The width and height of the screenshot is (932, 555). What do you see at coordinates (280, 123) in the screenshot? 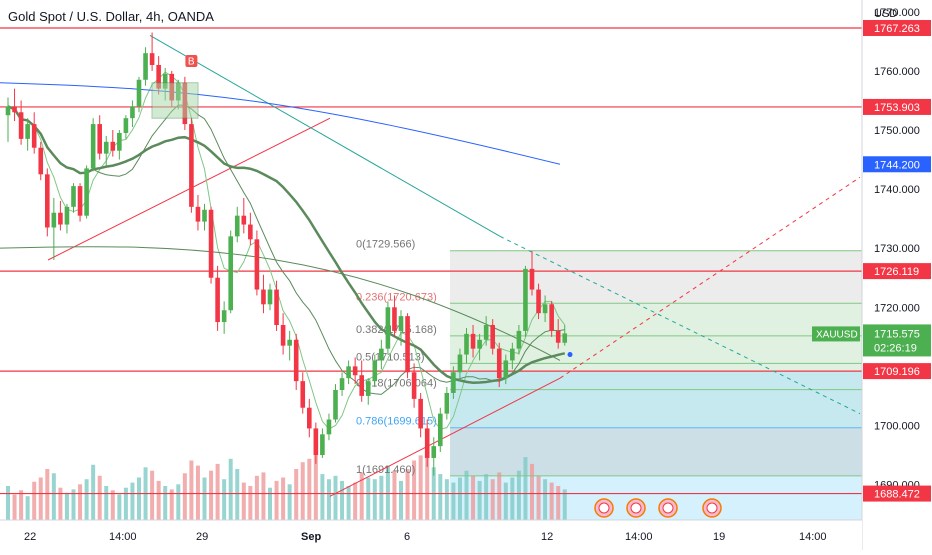
I see `ma-long-blue-line` at bounding box center [280, 123].